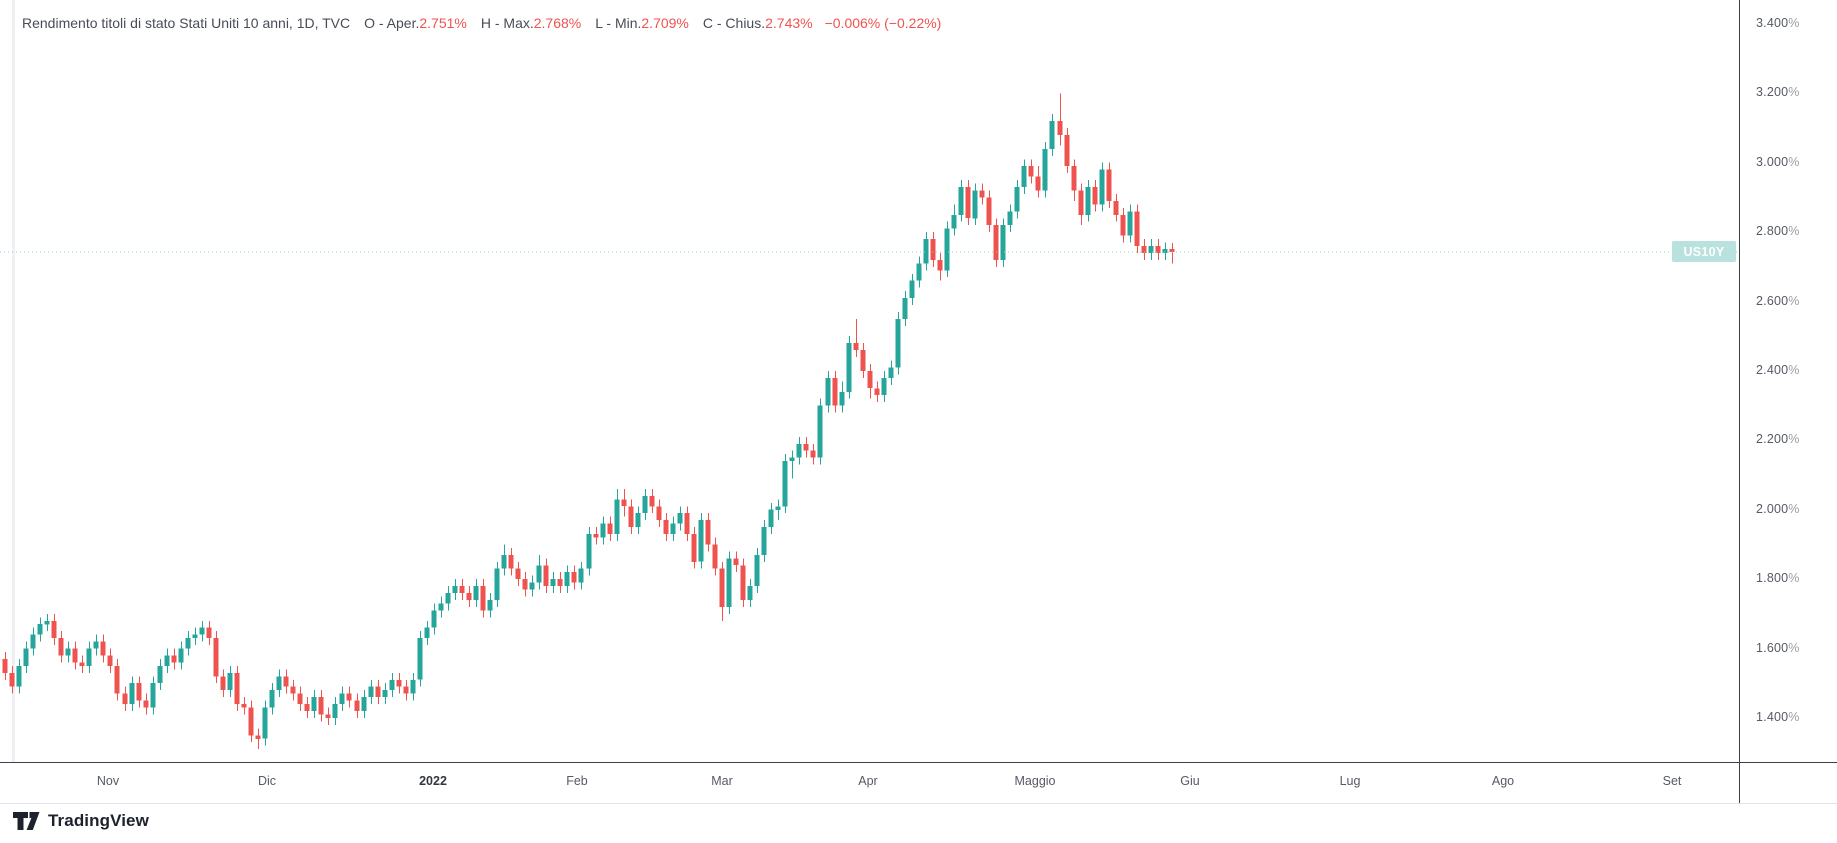 This screenshot has height=843, width=1837. What do you see at coordinates (1778, 369) in the screenshot?
I see `price-tick: 2.400%` at bounding box center [1778, 369].